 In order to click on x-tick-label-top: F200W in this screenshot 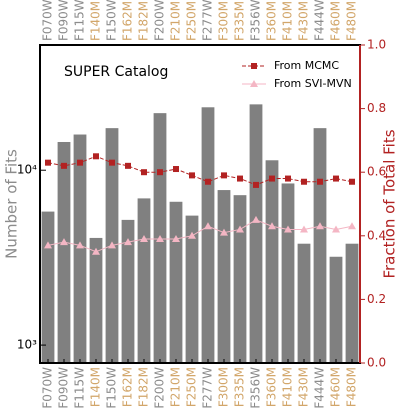, I will do `click(160, 20)`.